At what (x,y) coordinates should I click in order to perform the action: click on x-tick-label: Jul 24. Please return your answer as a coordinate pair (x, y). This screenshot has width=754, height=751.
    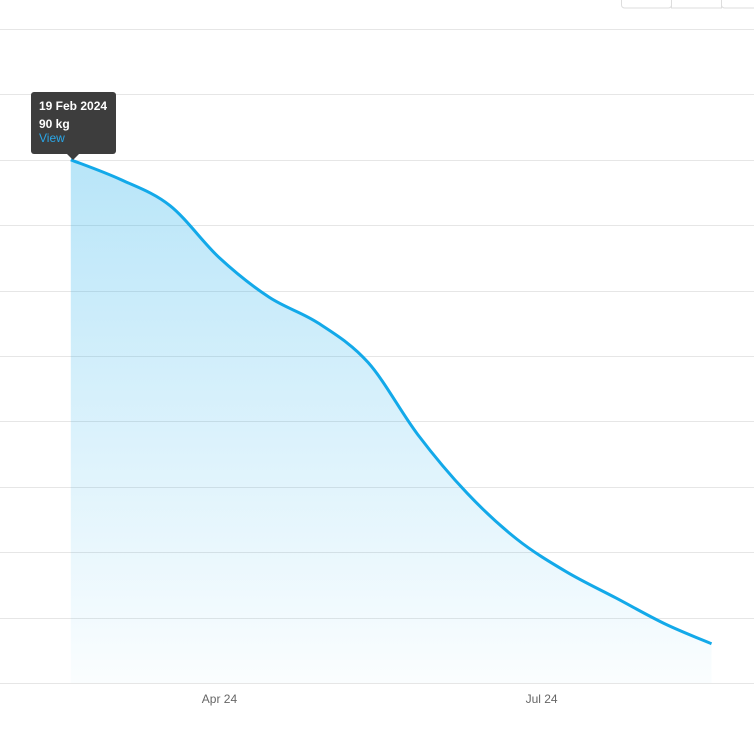
    Looking at the image, I should click on (542, 699).